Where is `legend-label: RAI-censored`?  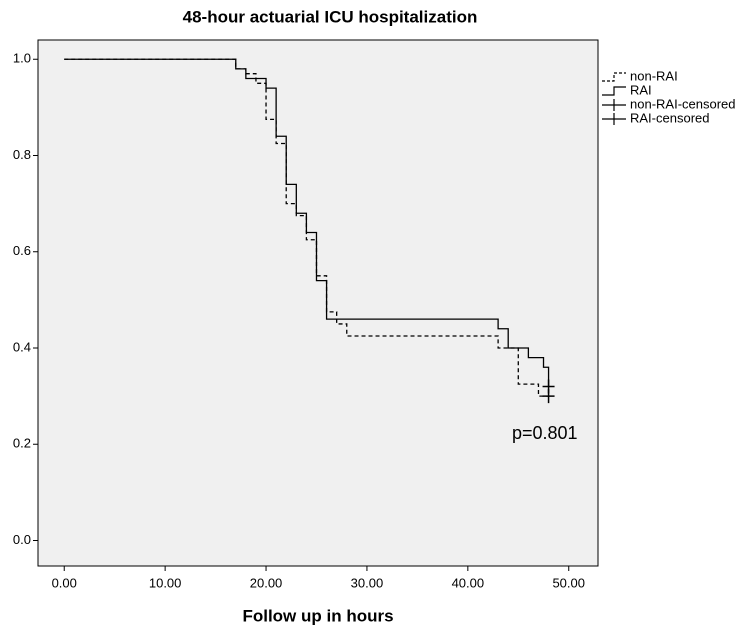 legend-label: RAI-censored is located at coordinates (669, 117).